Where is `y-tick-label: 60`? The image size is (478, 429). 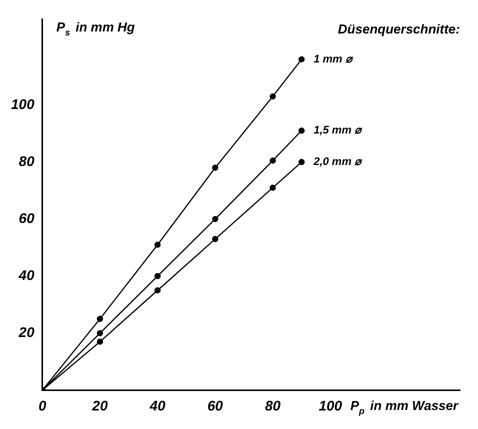
y-tick-label: 60 is located at coordinates (26, 218).